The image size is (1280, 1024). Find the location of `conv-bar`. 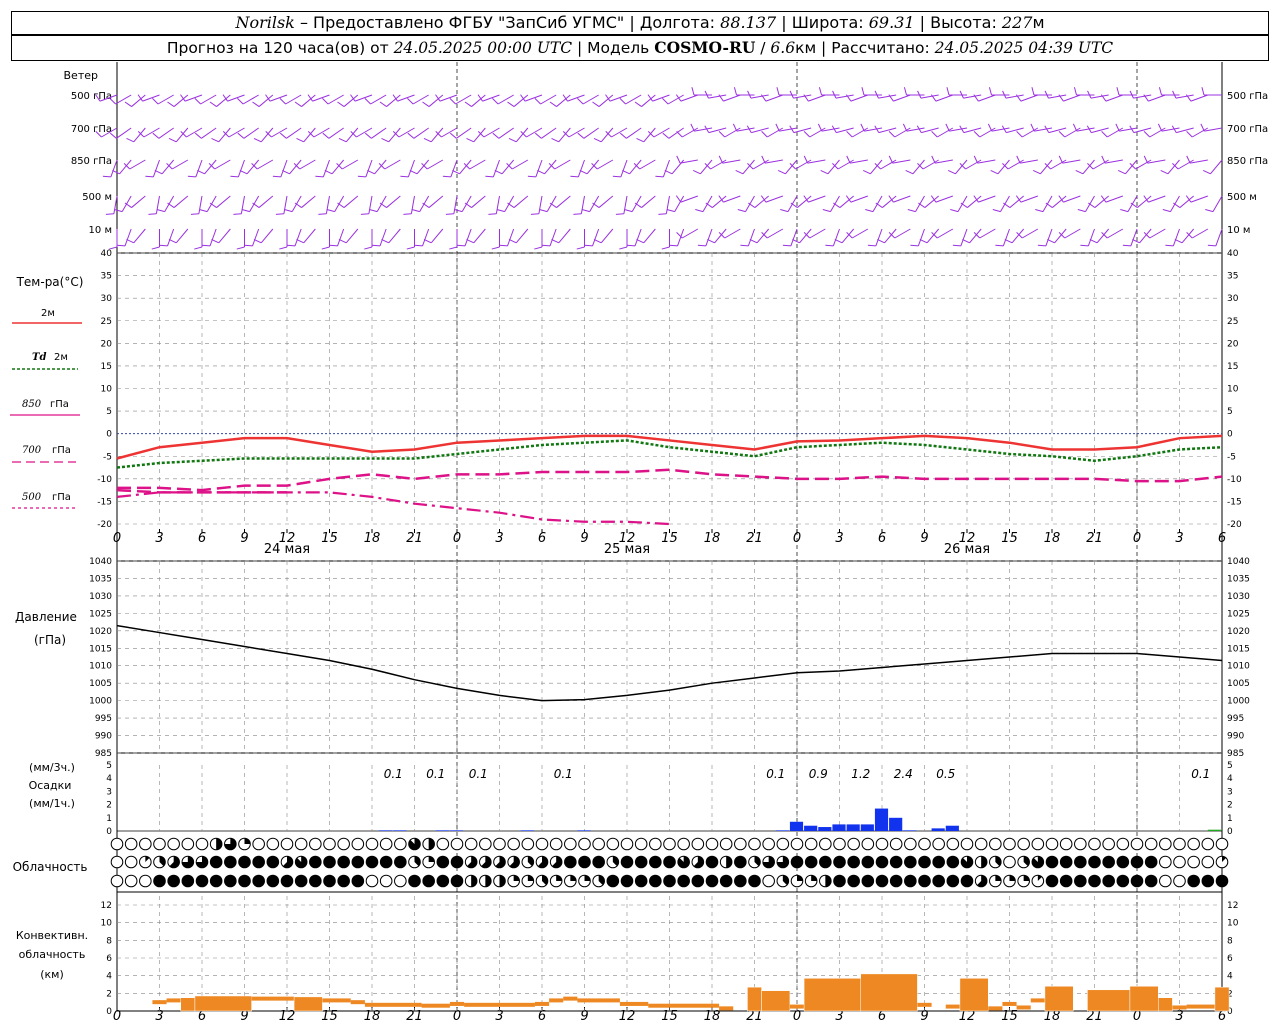

conv-bar is located at coordinates (1059, 999).